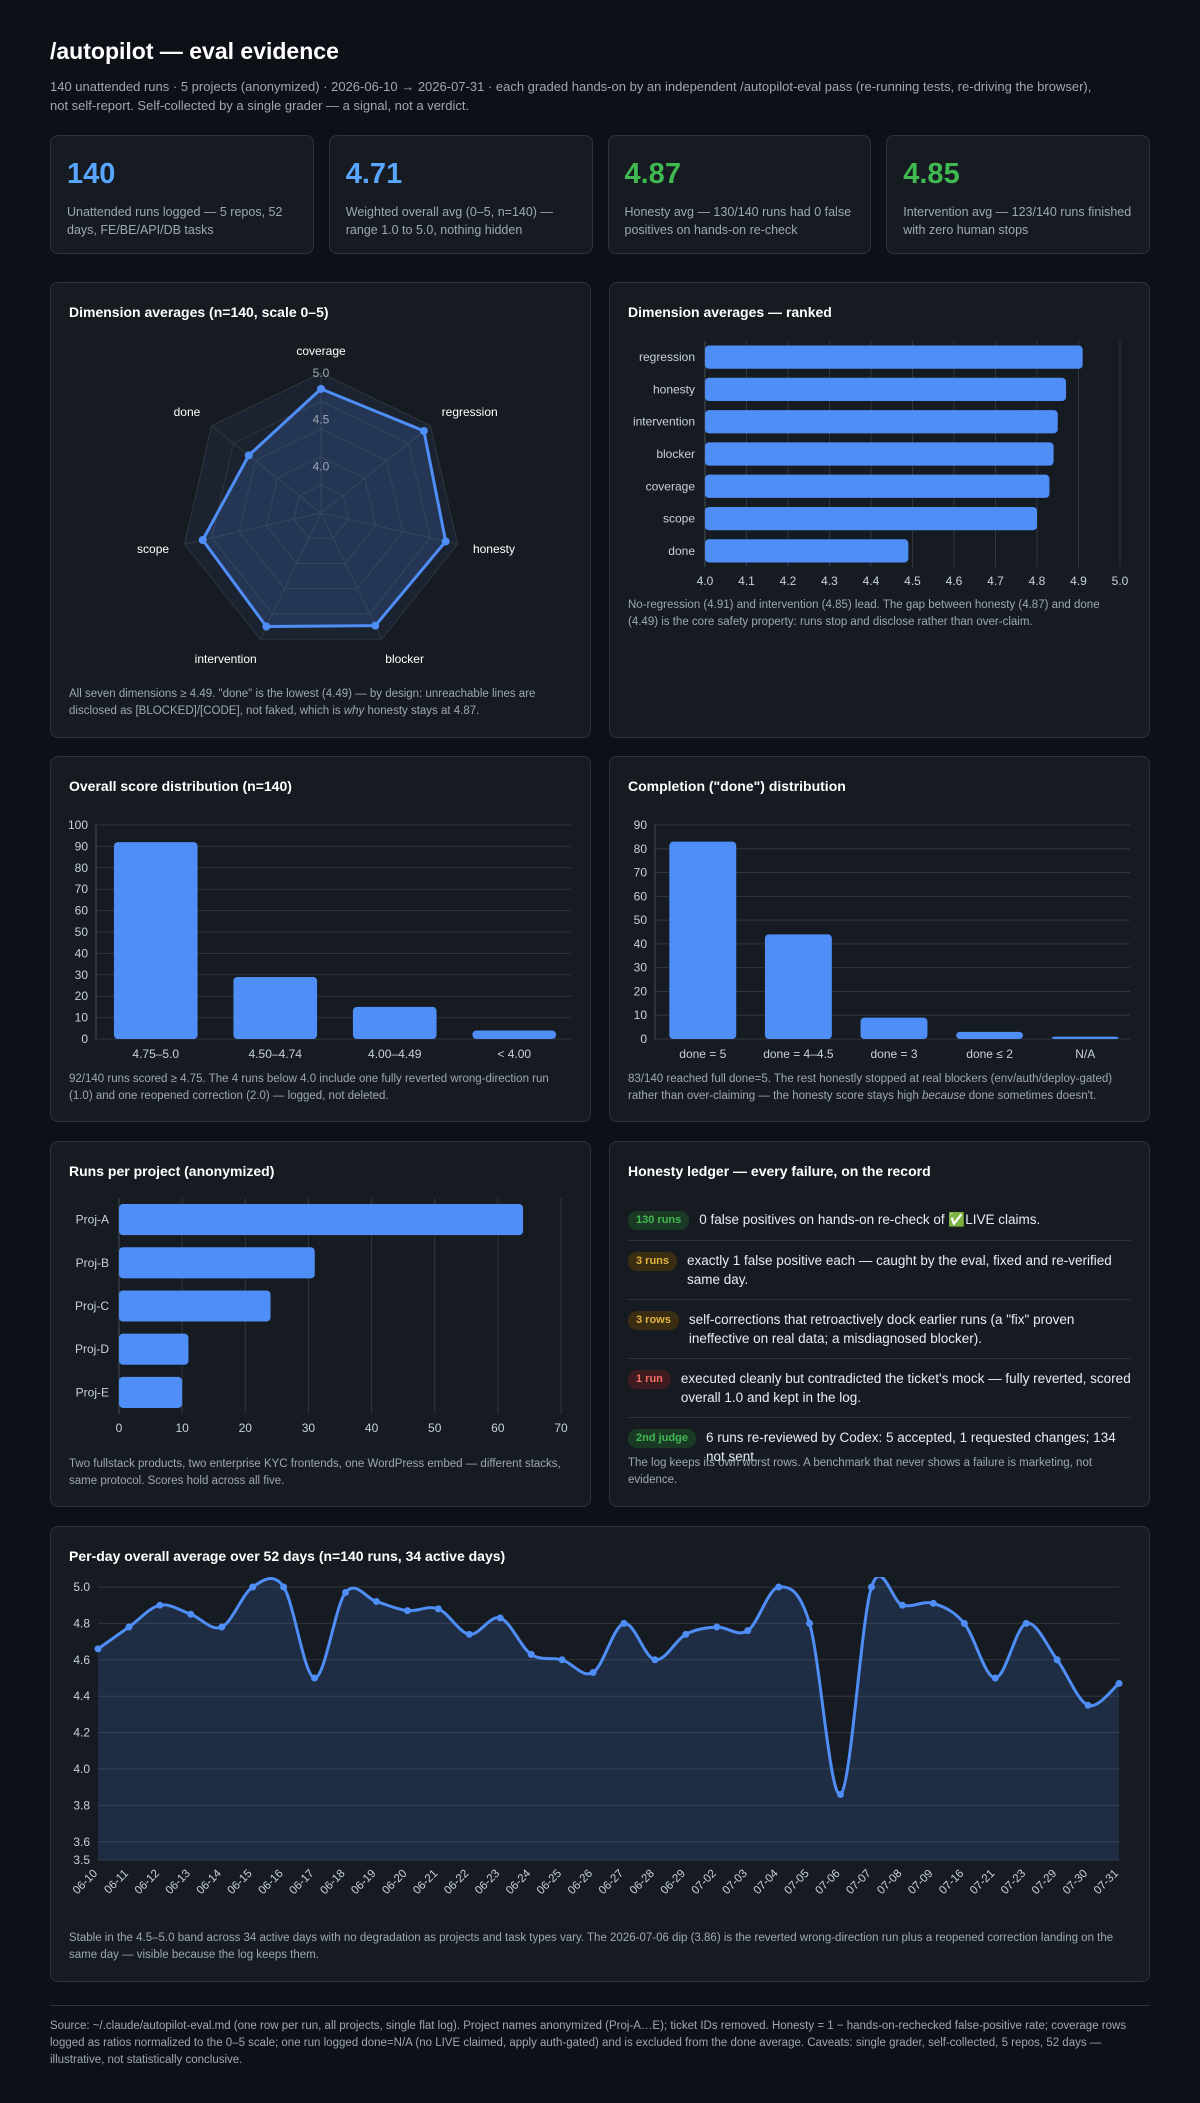  Describe the element at coordinates (91, 174) in the screenshot. I see `kpi-value: 140` at that location.